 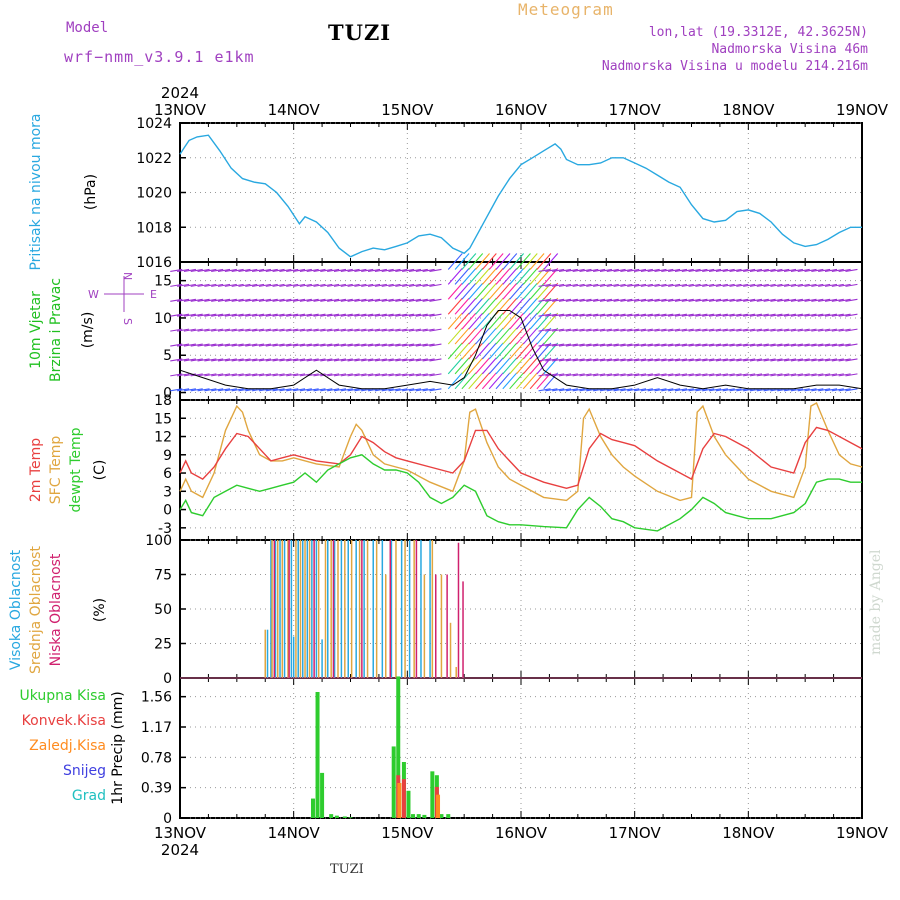 I want to click on y-tick-label: 1022, so click(x=154, y=159).